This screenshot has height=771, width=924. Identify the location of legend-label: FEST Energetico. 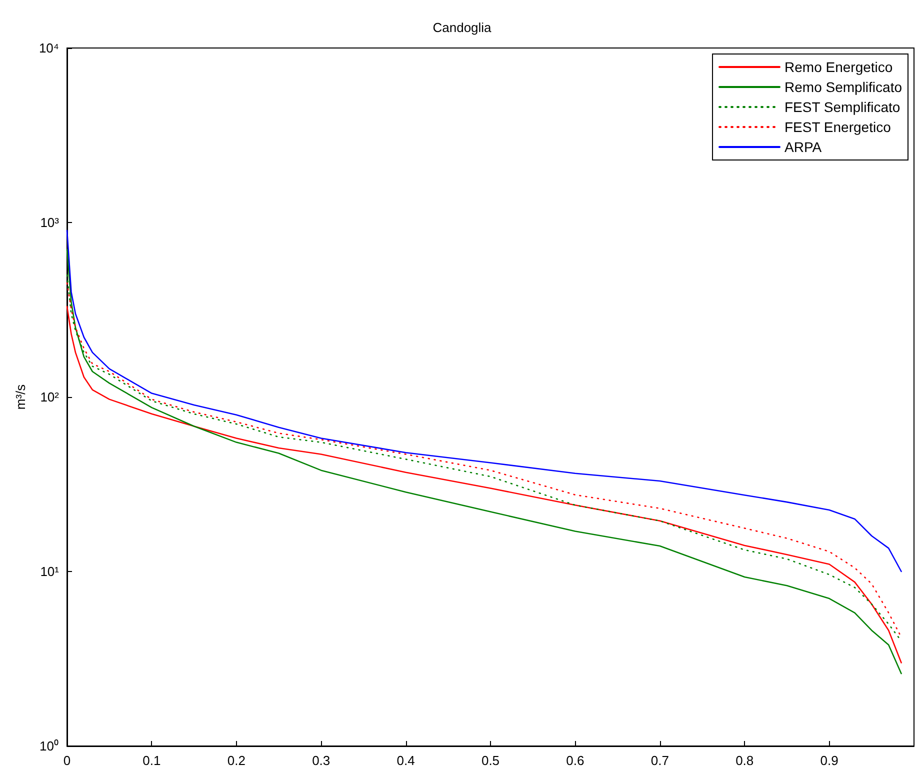
(838, 127).